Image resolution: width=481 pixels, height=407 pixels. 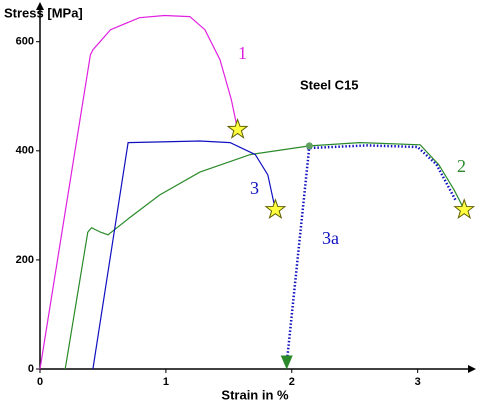 I want to click on arrow-head, so click(x=286, y=362).